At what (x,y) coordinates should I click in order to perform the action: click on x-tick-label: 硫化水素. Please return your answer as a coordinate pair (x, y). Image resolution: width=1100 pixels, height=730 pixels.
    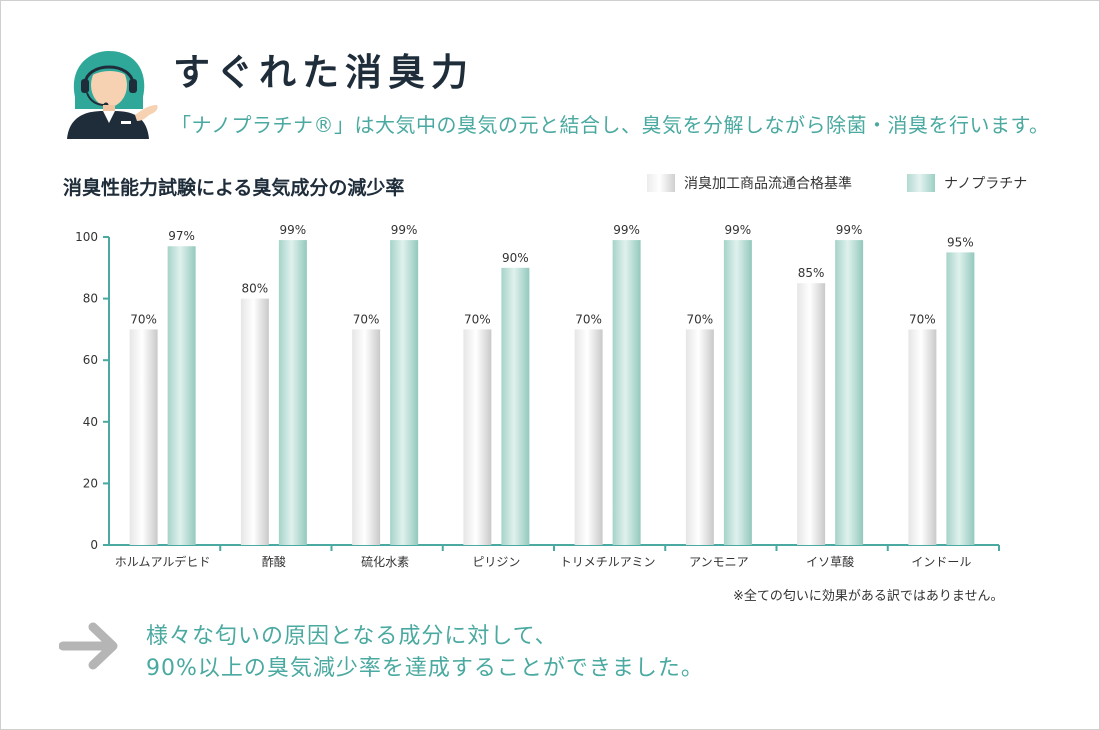
    Looking at the image, I should click on (385, 561).